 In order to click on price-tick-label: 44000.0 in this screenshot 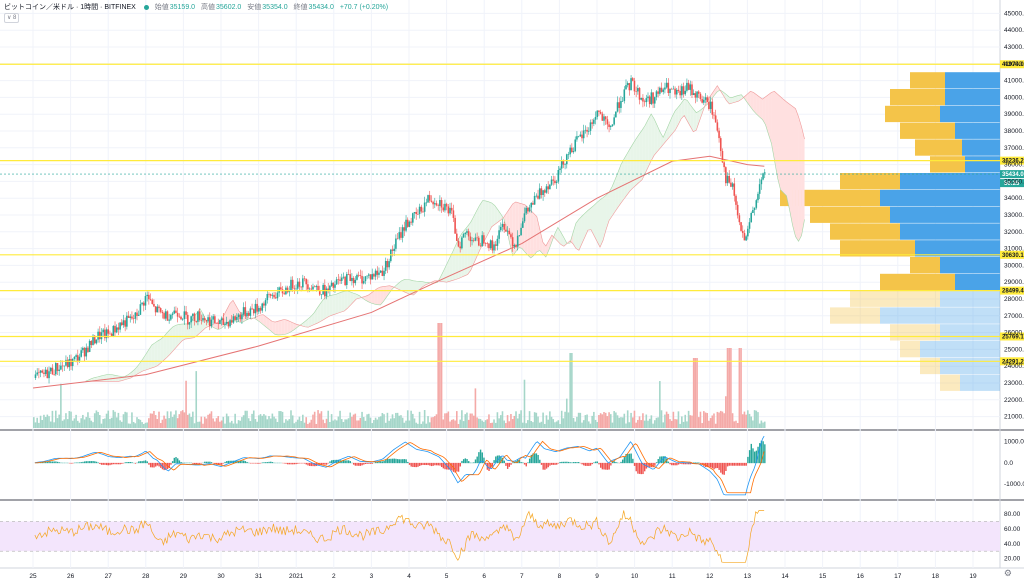, I will do `click(1014, 30)`.